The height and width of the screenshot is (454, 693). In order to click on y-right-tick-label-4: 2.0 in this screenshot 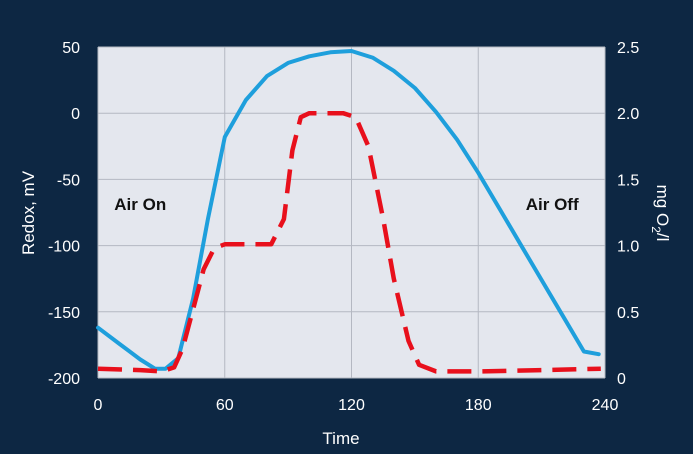, I will do `click(628, 114)`.